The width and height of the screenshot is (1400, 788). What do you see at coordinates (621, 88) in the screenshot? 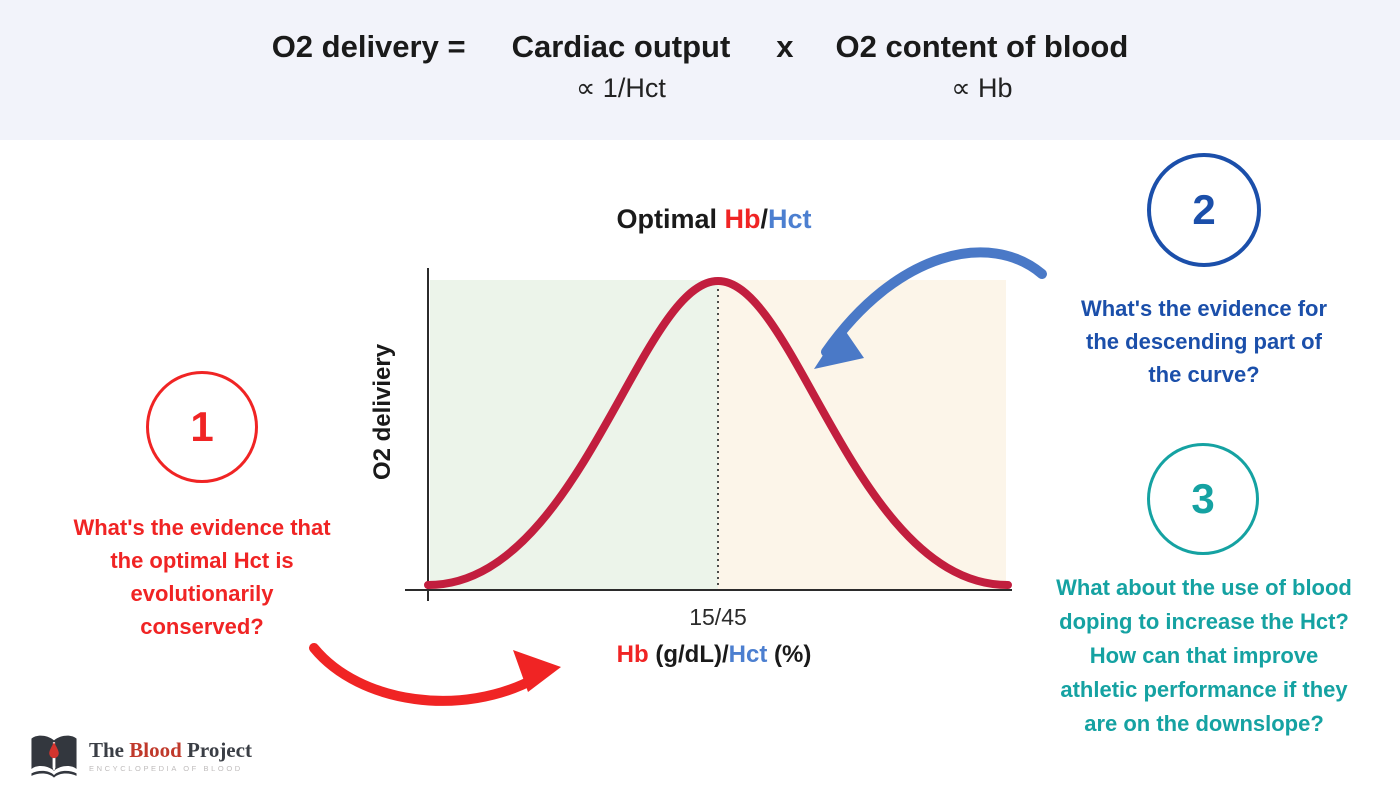
I see `formula-sub-cardiac-output: ∝ 1/Hct` at bounding box center [621, 88].